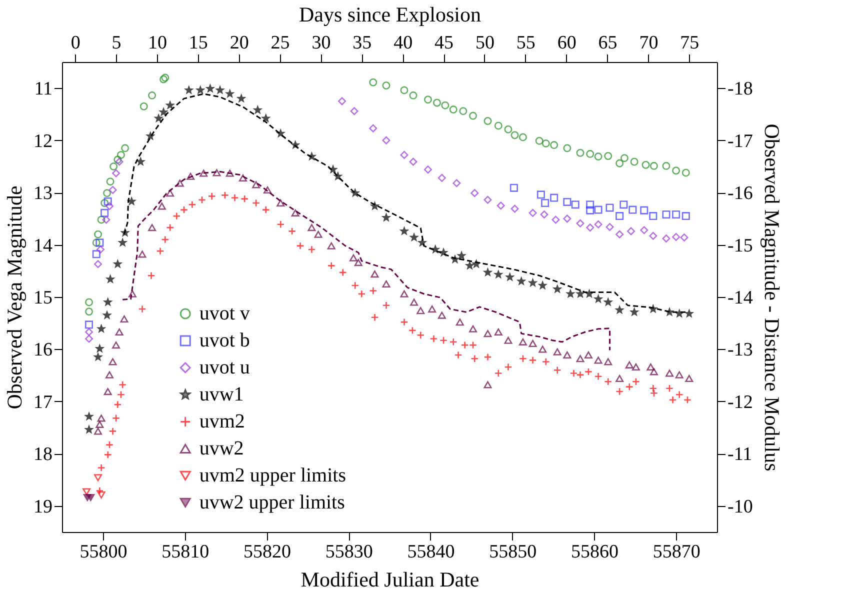 The image size is (847, 614). What do you see at coordinates (740, 193) in the screenshot?
I see `y2-tick-label: -16` at bounding box center [740, 193].